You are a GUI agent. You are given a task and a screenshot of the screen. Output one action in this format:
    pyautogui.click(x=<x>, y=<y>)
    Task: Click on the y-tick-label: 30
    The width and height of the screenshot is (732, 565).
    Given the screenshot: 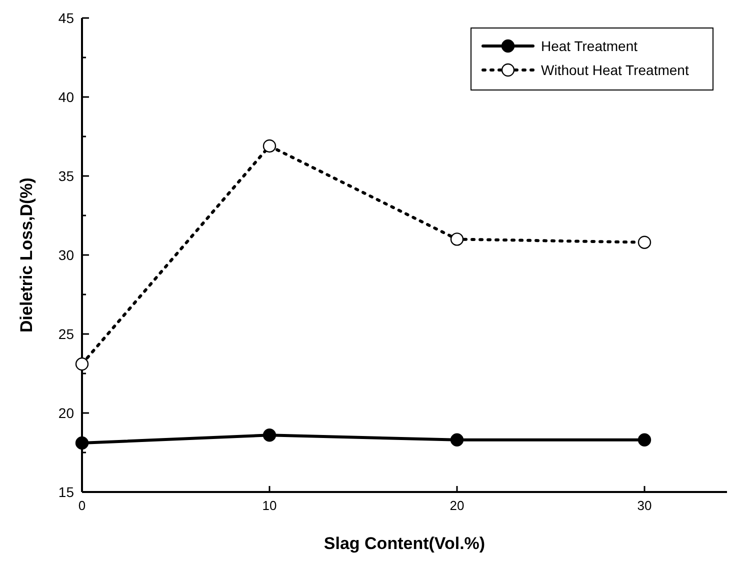 What is the action you would take?
    pyautogui.click(x=66, y=255)
    